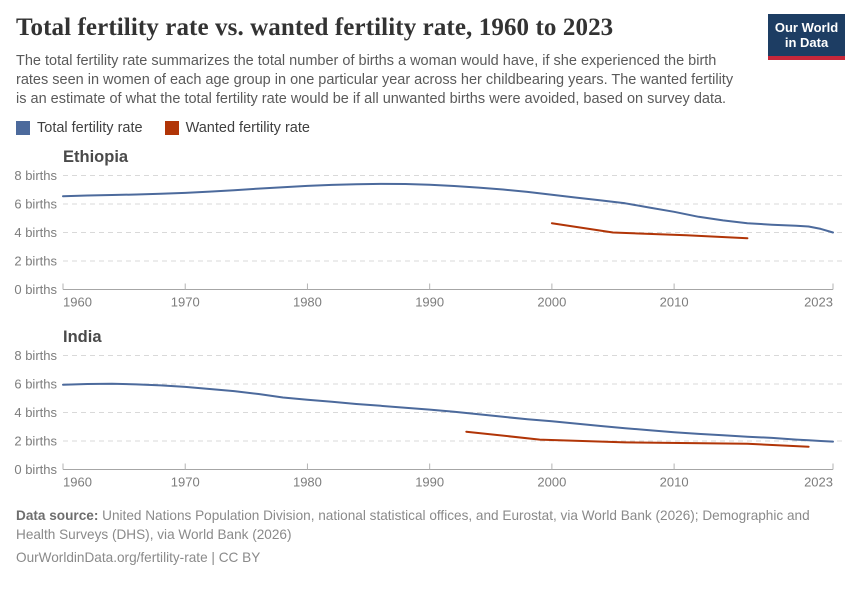 The width and height of the screenshot is (850, 600). I want to click on data-source-label: Data source:, so click(57, 515).